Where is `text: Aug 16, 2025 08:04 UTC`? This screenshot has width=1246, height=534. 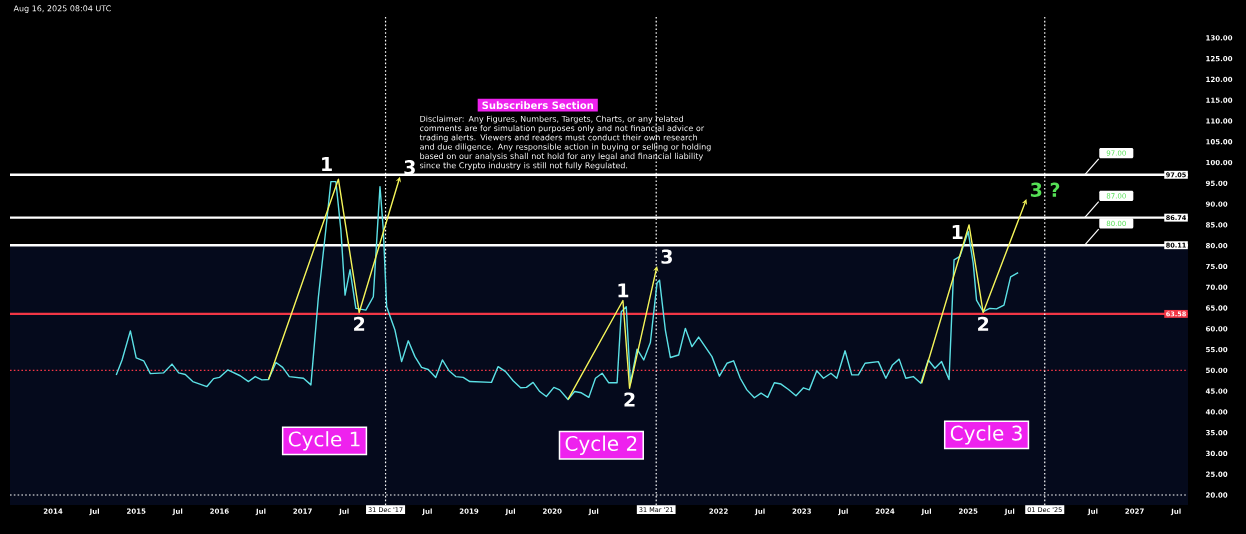 text: Aug 16, 2025 08:04 UTC is located at coordinates (62, 9).